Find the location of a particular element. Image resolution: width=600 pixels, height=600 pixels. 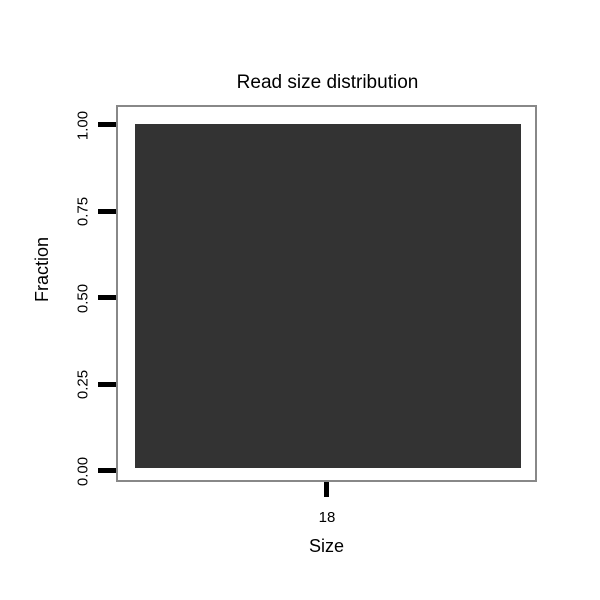

ytick-label-1-00: 1.00 is located at coordinates (83, 125).